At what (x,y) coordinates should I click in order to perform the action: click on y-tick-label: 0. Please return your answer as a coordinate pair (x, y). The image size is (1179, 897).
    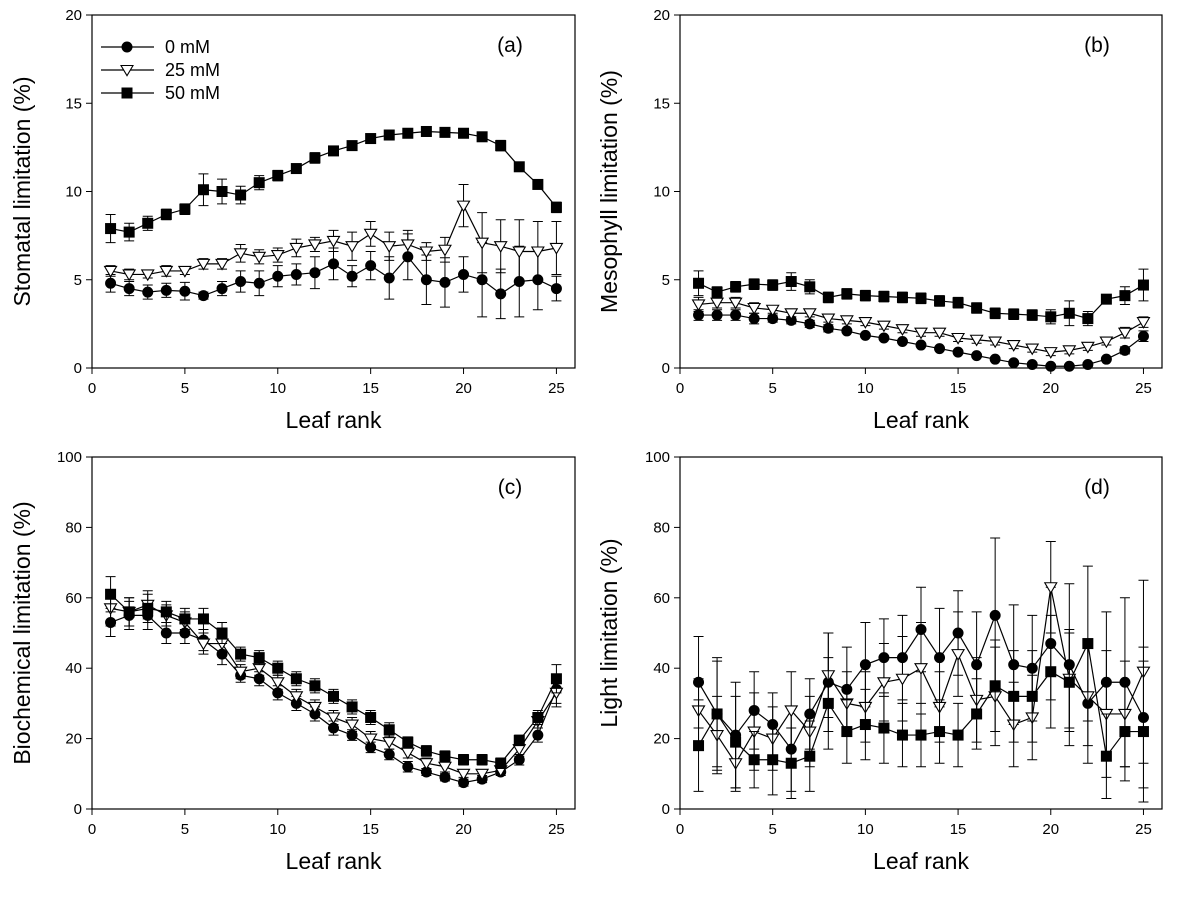
    Looking at the image, I should click on (666, 368).